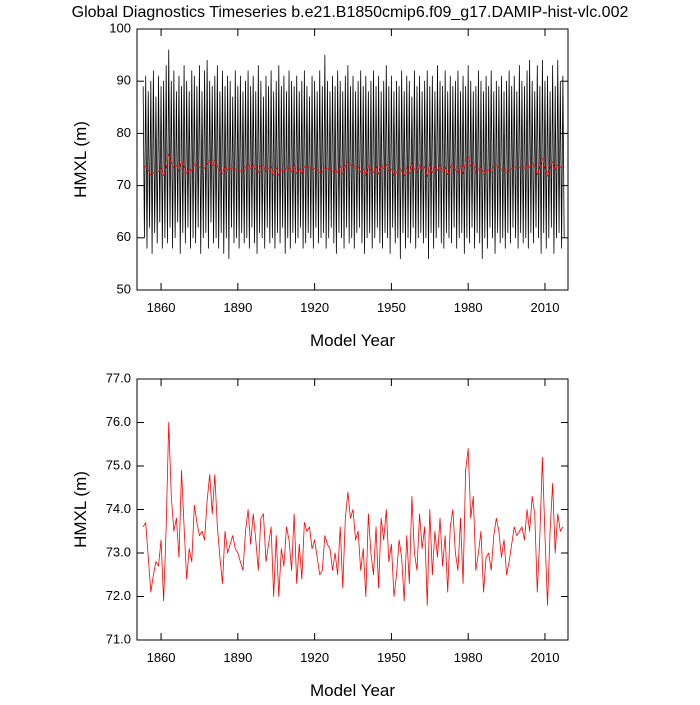  Describe the element at coordinates (118, 638) in the screenshot. I see `y-tick-label: 71.0` at that location.